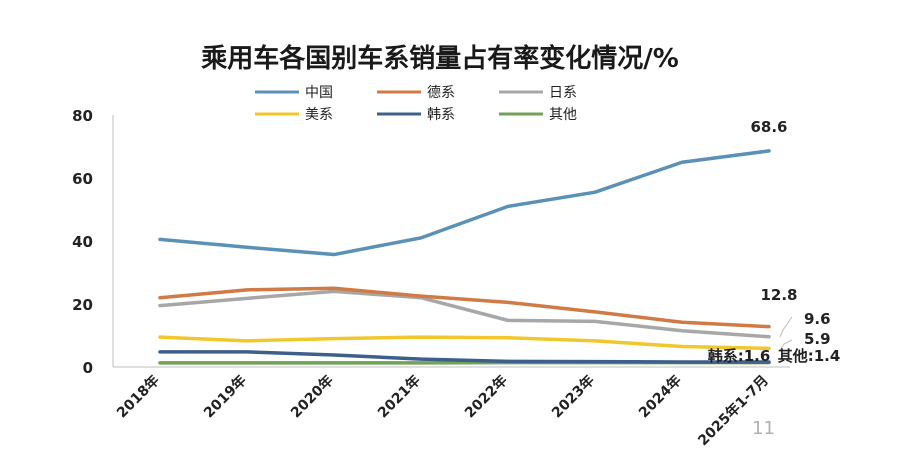  Describe the element at coordinates (319, 115) in the screenshot. I see `legend-label: 美系` at that location.